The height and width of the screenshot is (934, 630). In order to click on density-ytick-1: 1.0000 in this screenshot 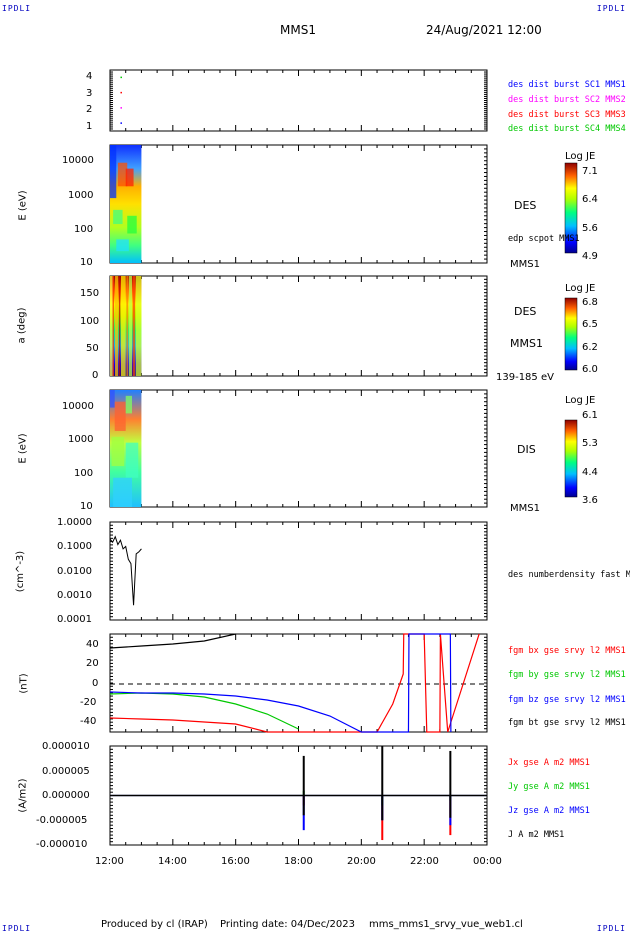, I will do `click(74, 522)`.